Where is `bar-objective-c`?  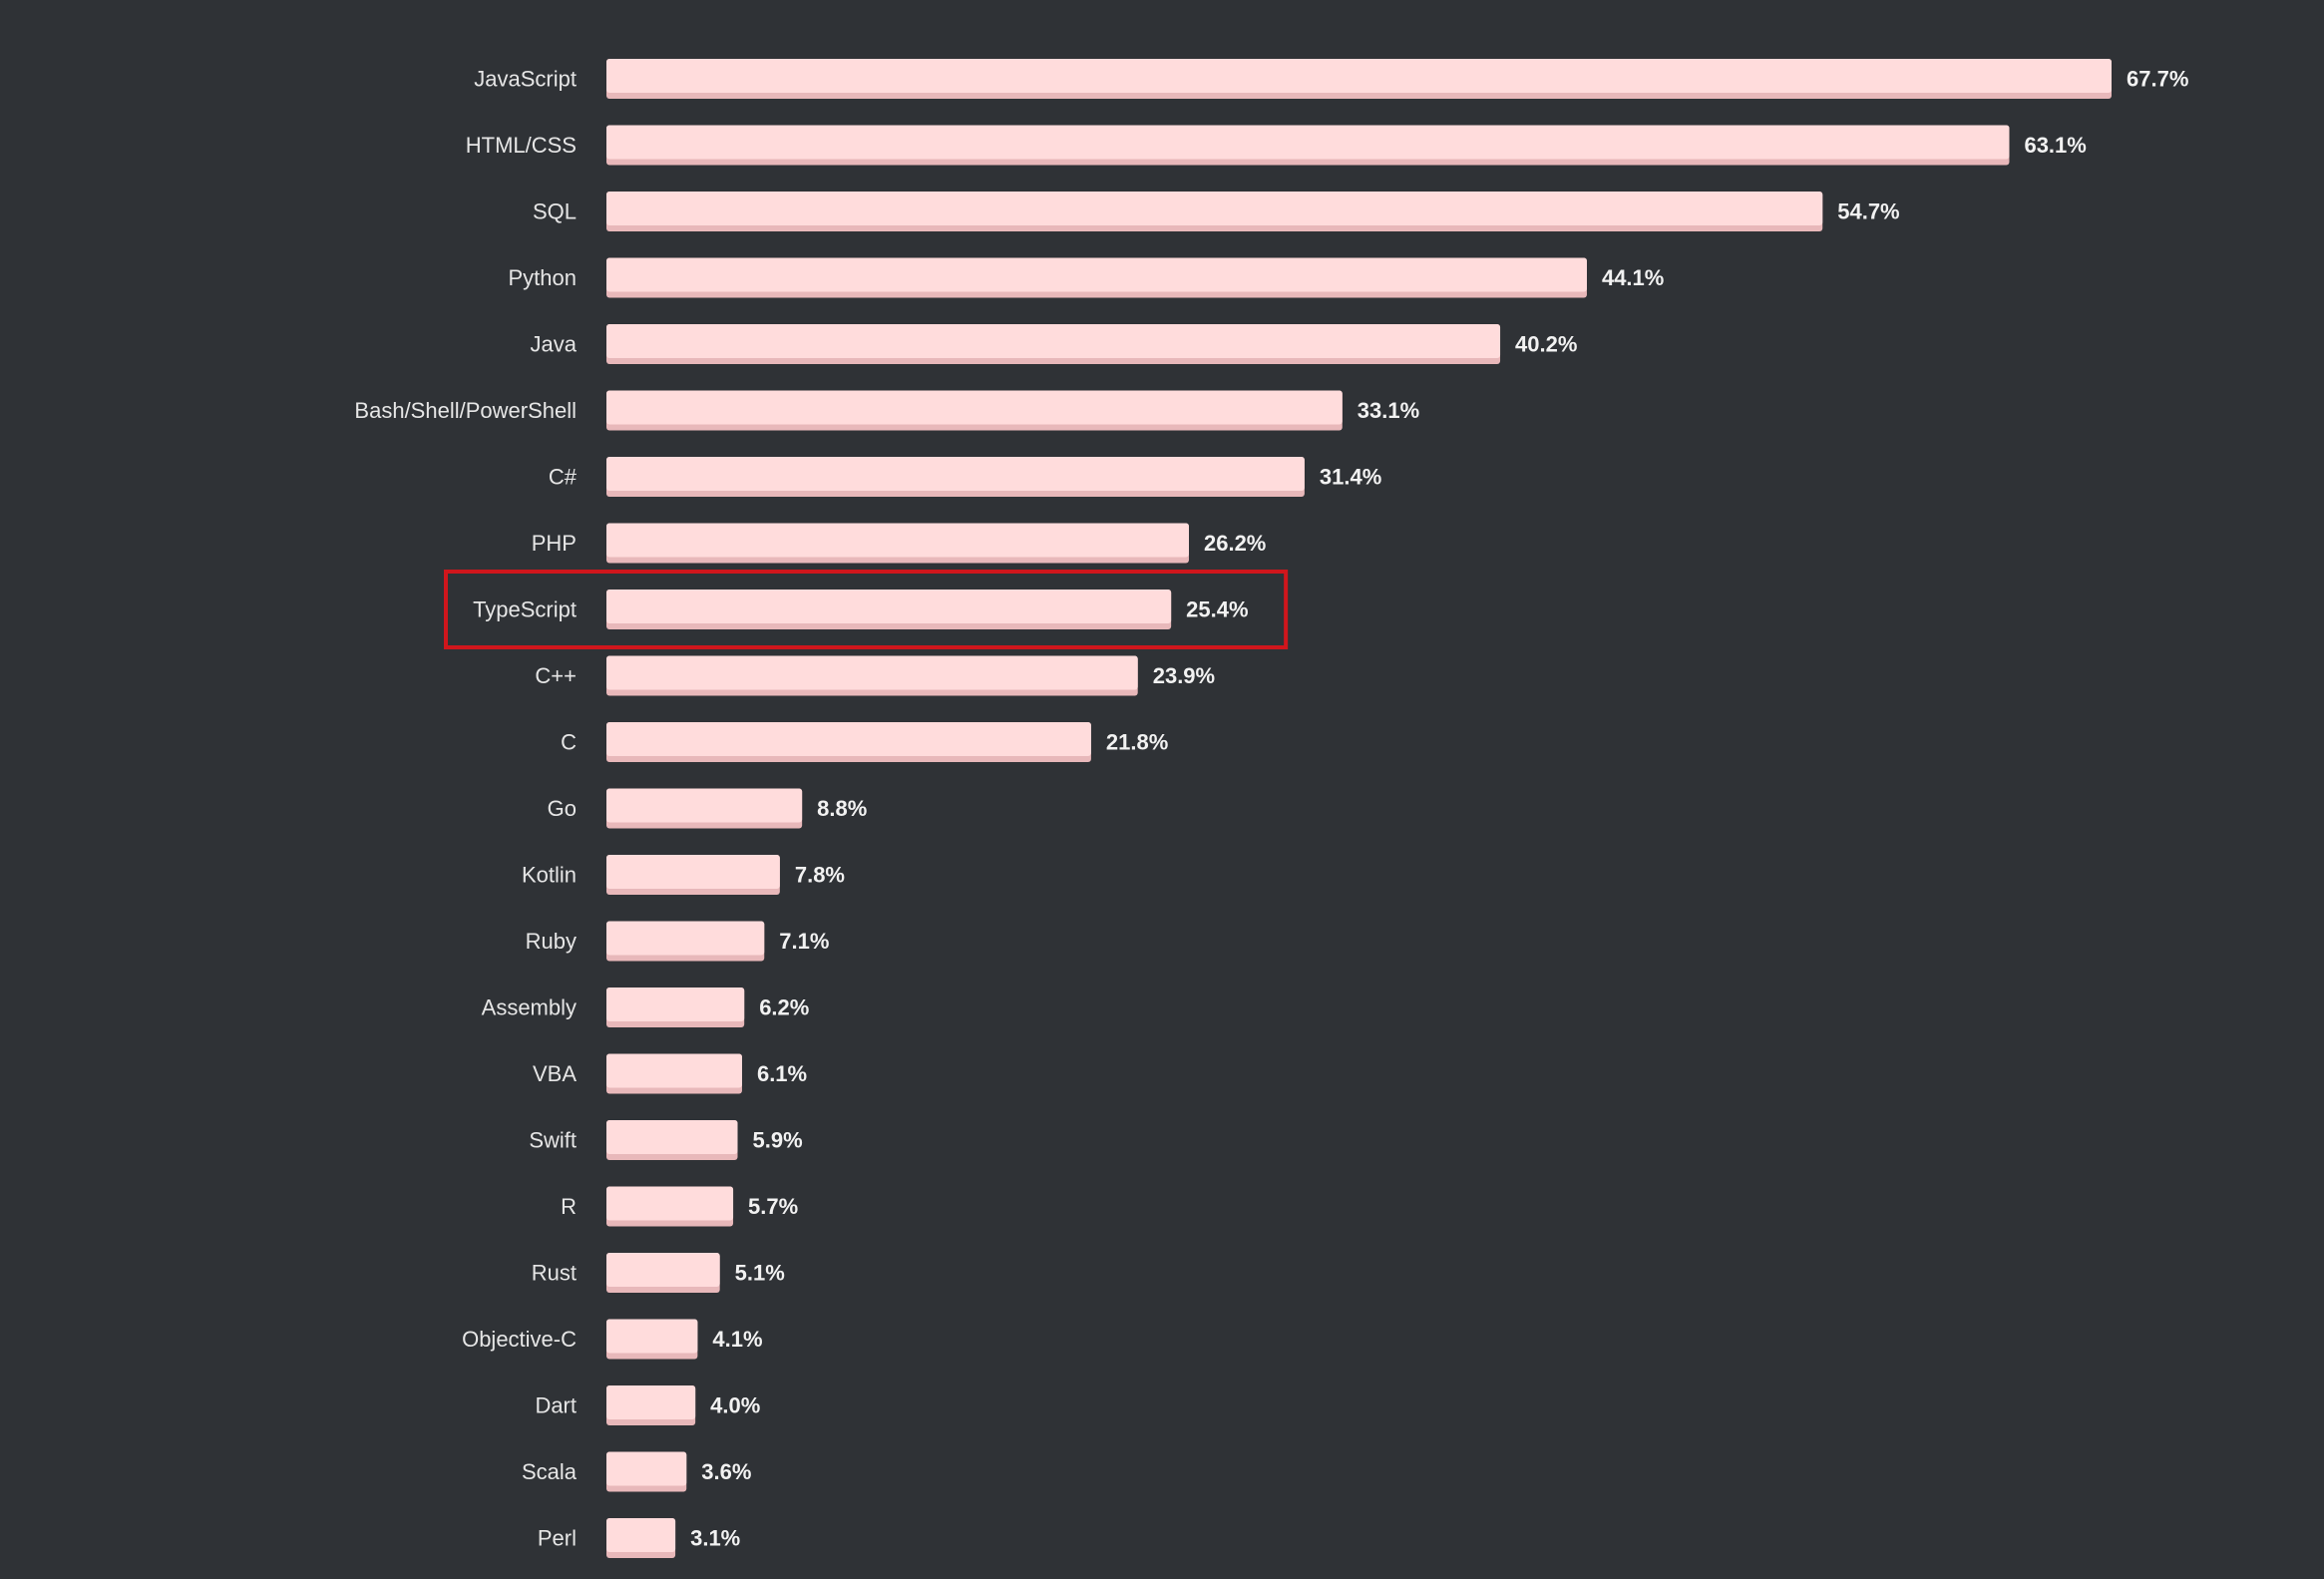
bar-objective-c is located at coordinates (652, 1336).